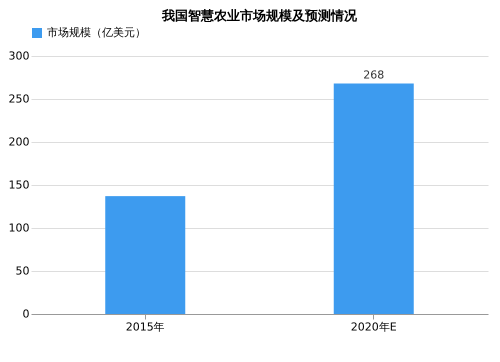  What do you see at coordinates (19, 228) in the screenshot?
I see `y-tick-label: 100` at bounding box center [19, 228].